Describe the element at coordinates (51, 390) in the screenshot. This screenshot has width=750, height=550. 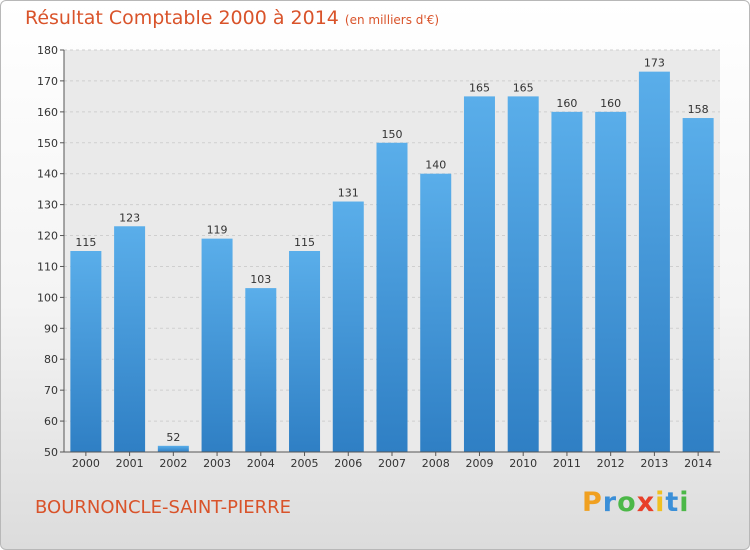
I see `y-tick-label: 70` at that location.